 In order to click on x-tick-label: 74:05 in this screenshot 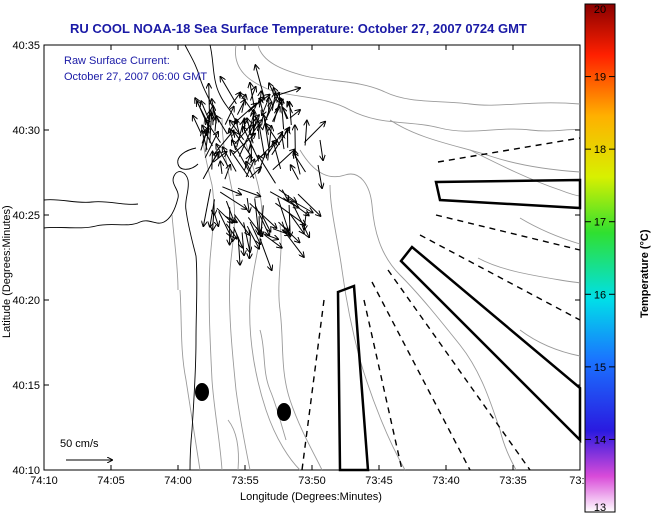, I will do `click(111, 481)`.